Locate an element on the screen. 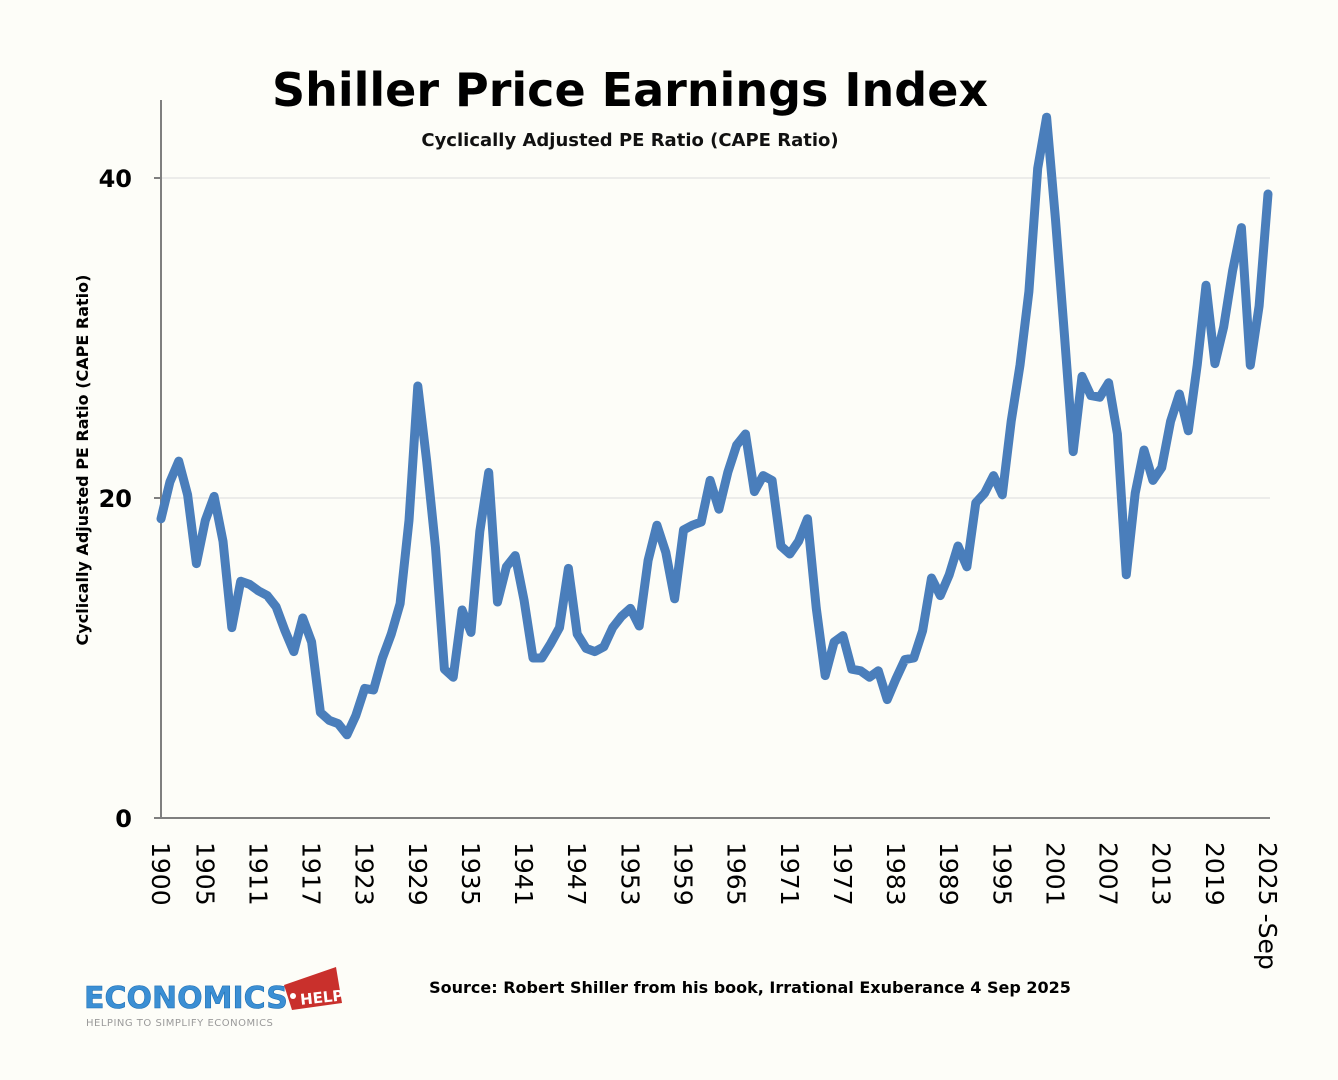  x-tick-label: 1900 is located at coordinates (160, 874).